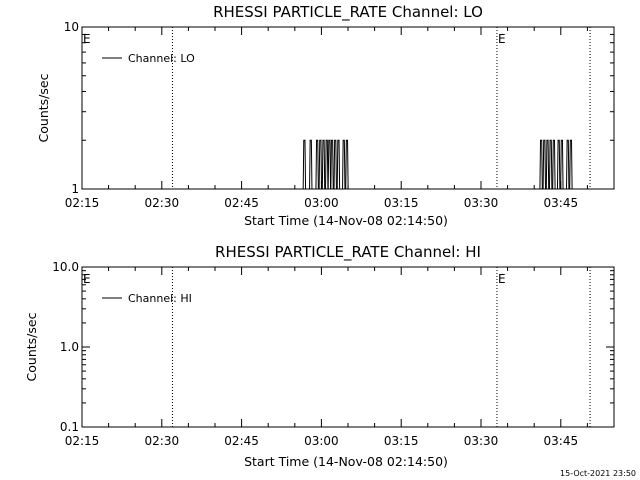 Image resolution: width=640 pixels, height=480 pixels. What do you see at coordinates (65, 267) in the screenshot?
I see `chart-1-y-tick-label: 10.0` at bounding box center [65, 267].